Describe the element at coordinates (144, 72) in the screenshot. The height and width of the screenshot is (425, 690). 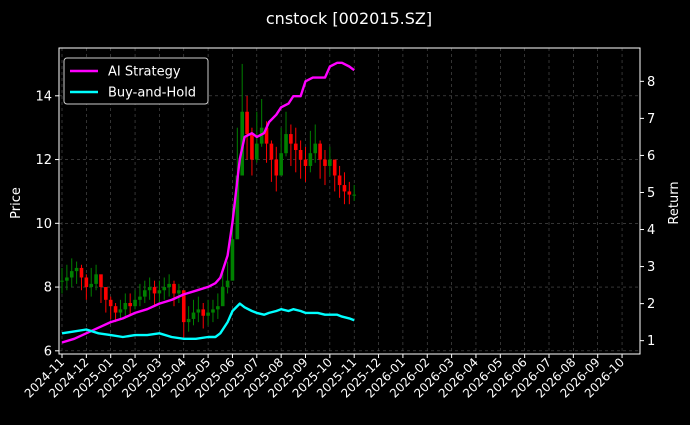
I see `legend-entry: AI Strategy` at that location.